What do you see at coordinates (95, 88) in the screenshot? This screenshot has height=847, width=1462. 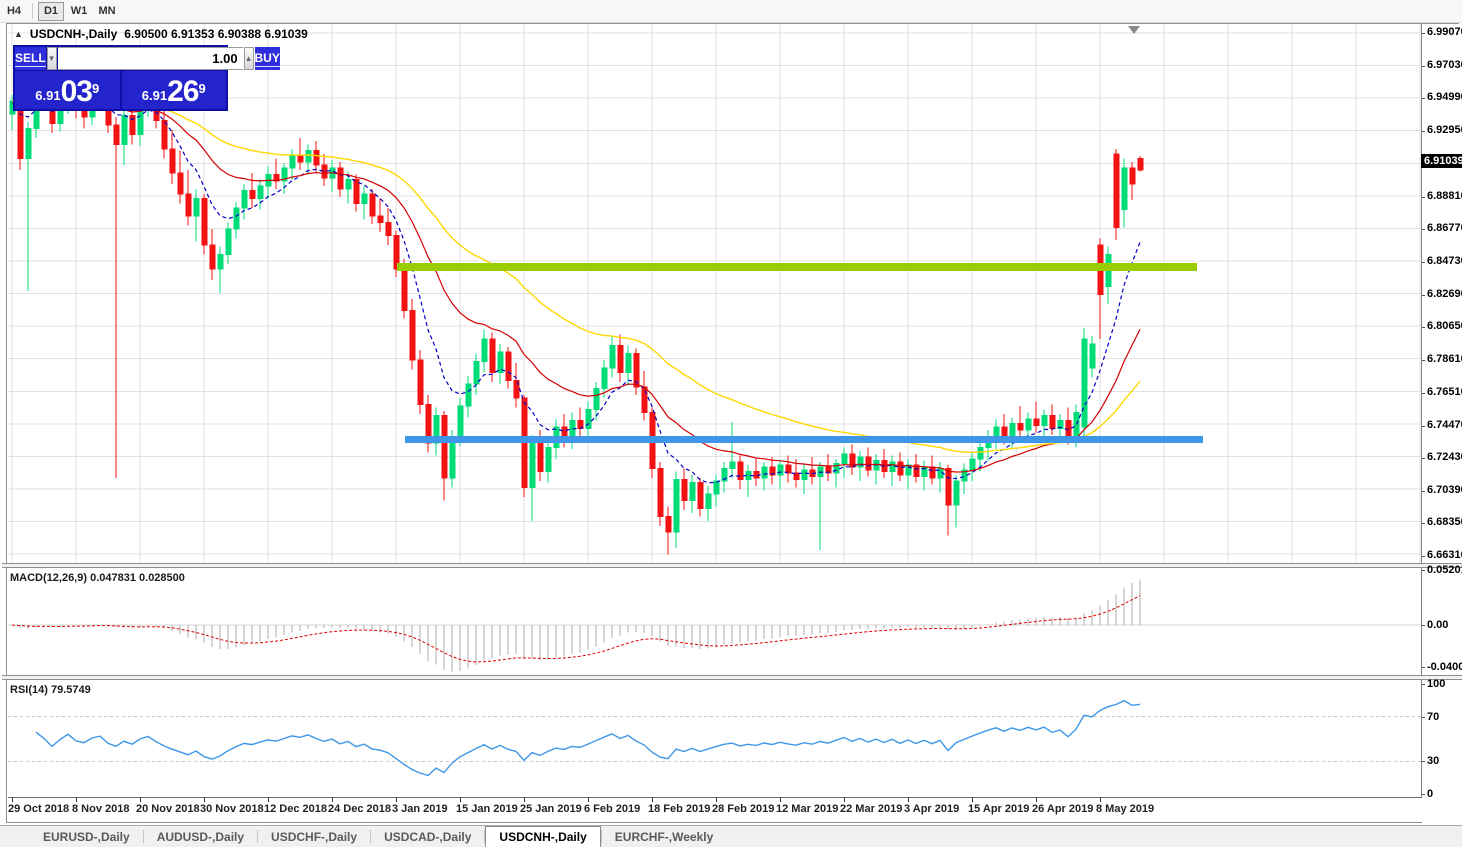 I see `sell-price-point: 9` at bounding box center [95, 88].